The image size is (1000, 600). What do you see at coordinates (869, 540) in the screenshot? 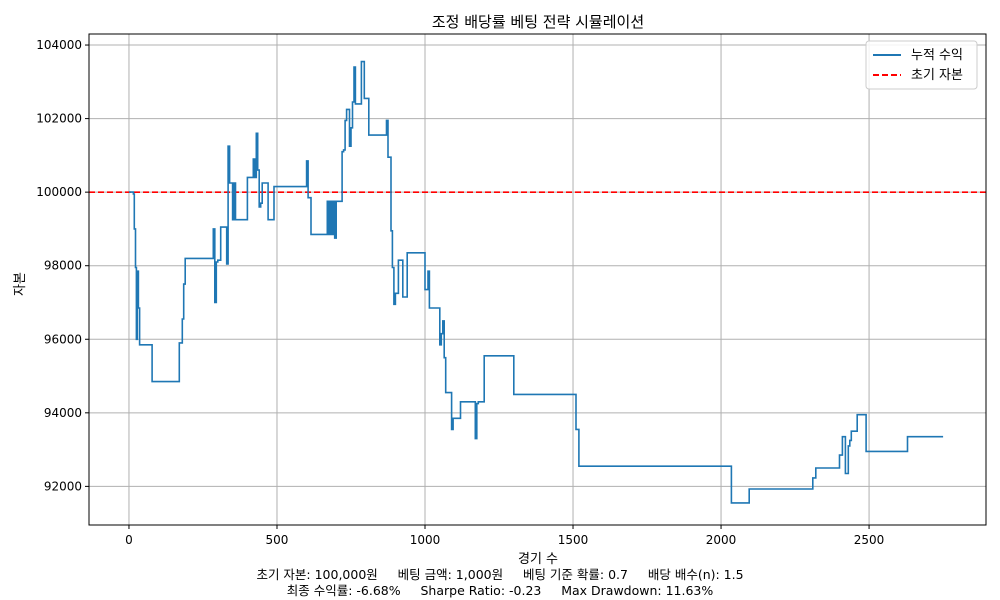
I see `x-tick-label: 2500` at bounding box center [869, 540].